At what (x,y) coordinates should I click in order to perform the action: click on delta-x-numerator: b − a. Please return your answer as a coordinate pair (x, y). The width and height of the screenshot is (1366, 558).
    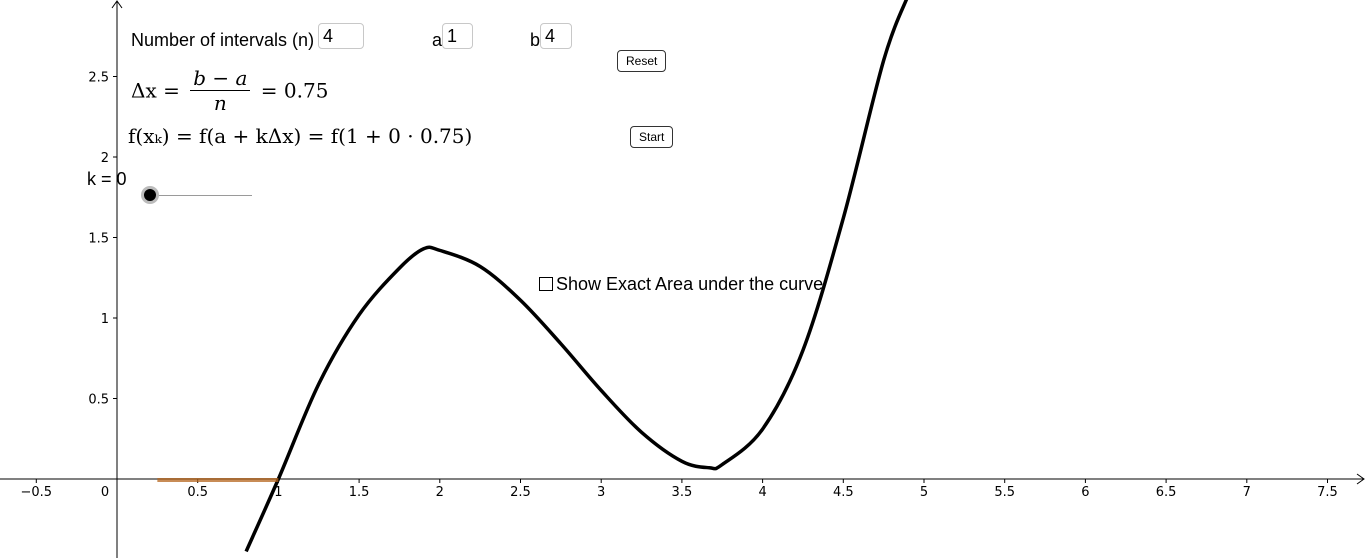
    Looking at the image, I should click on (220, 78).